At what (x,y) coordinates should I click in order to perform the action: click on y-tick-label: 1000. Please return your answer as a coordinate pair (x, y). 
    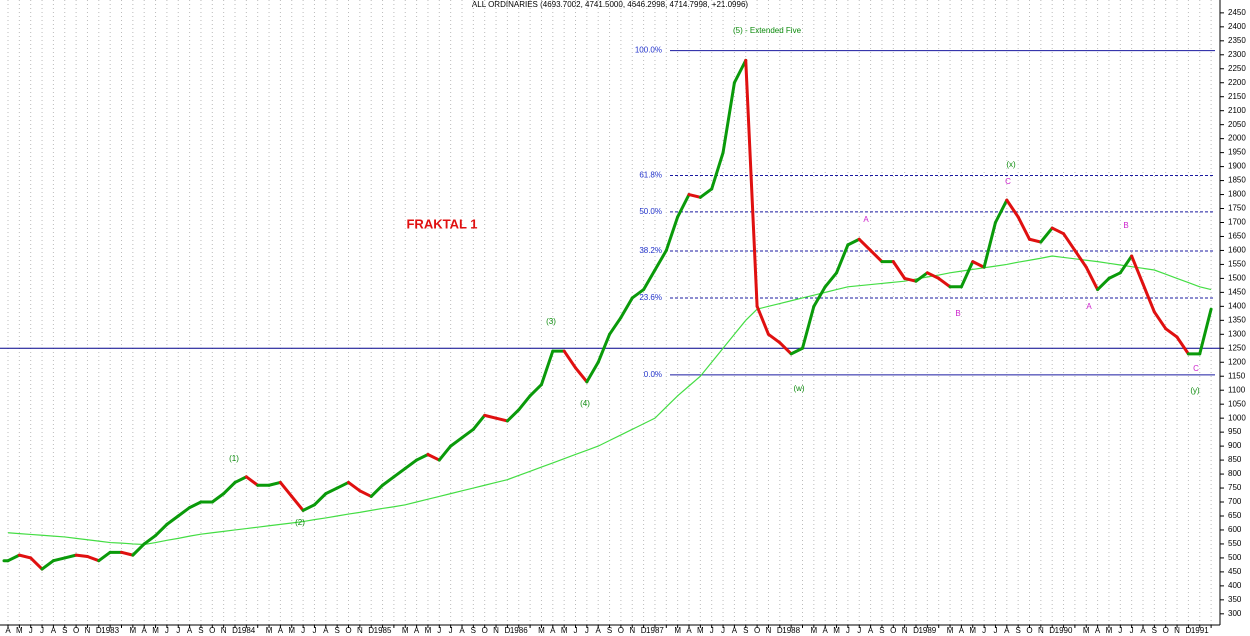
    Looking at the image, I should click on (1237, 417).